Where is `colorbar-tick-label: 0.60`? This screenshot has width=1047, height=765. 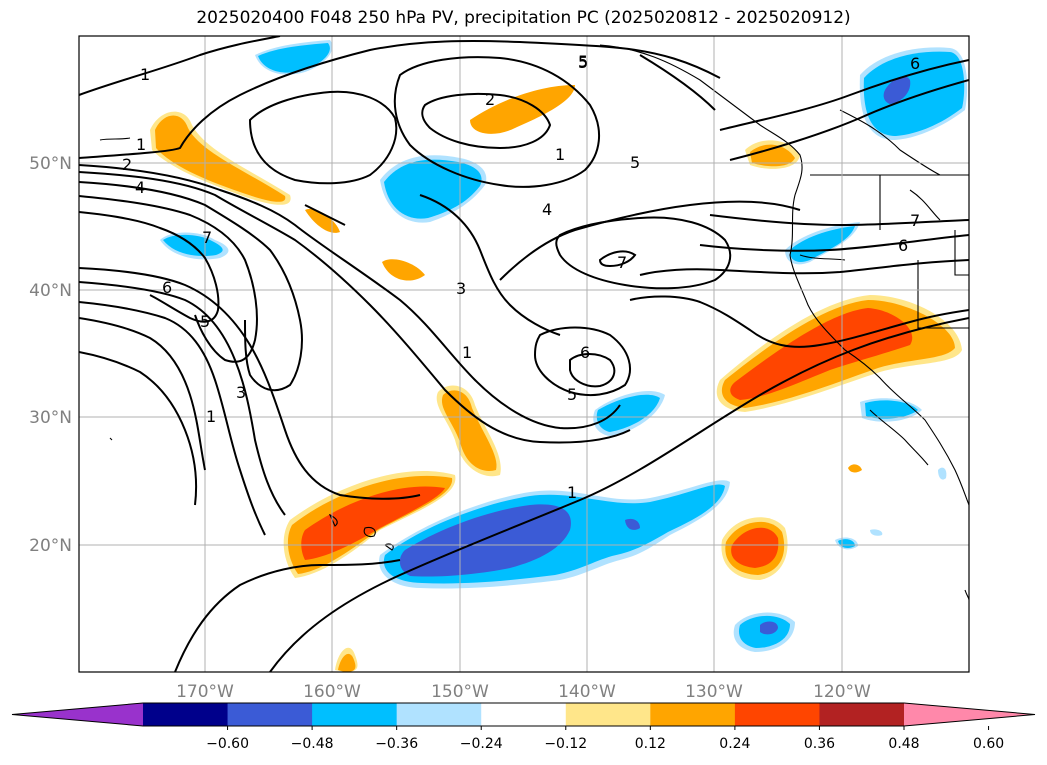 colorbar-tick-label: 0.60 is located at coordinates (988, 744).